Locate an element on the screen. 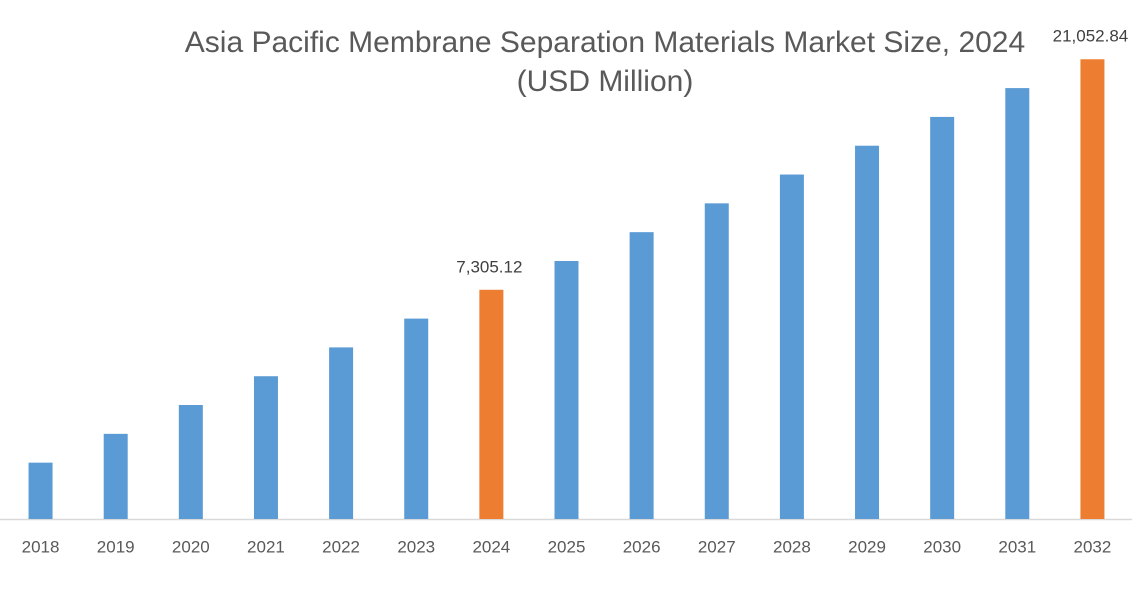  x-tick-label: 2024 is located at coordinates (491, 546).